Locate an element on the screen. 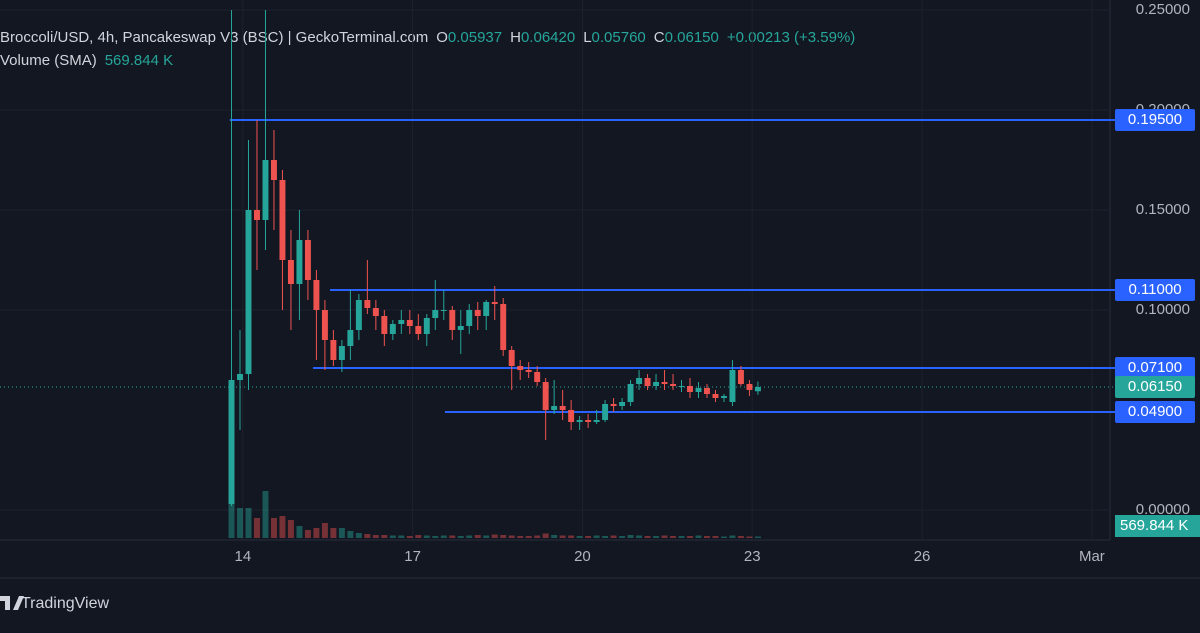 Image resolution: width=1200 pixels, height=633 pixels. x-tick-label: Mar is located at coordinates (1092, 556).